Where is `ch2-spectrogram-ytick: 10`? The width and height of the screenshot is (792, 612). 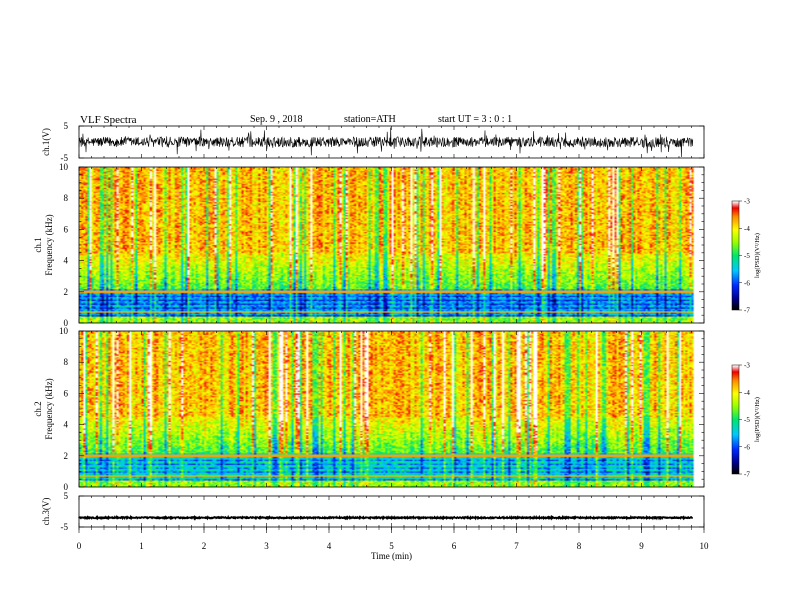
ch2-spectrogram-ytick: 10 is located at coordinates (64, 331).